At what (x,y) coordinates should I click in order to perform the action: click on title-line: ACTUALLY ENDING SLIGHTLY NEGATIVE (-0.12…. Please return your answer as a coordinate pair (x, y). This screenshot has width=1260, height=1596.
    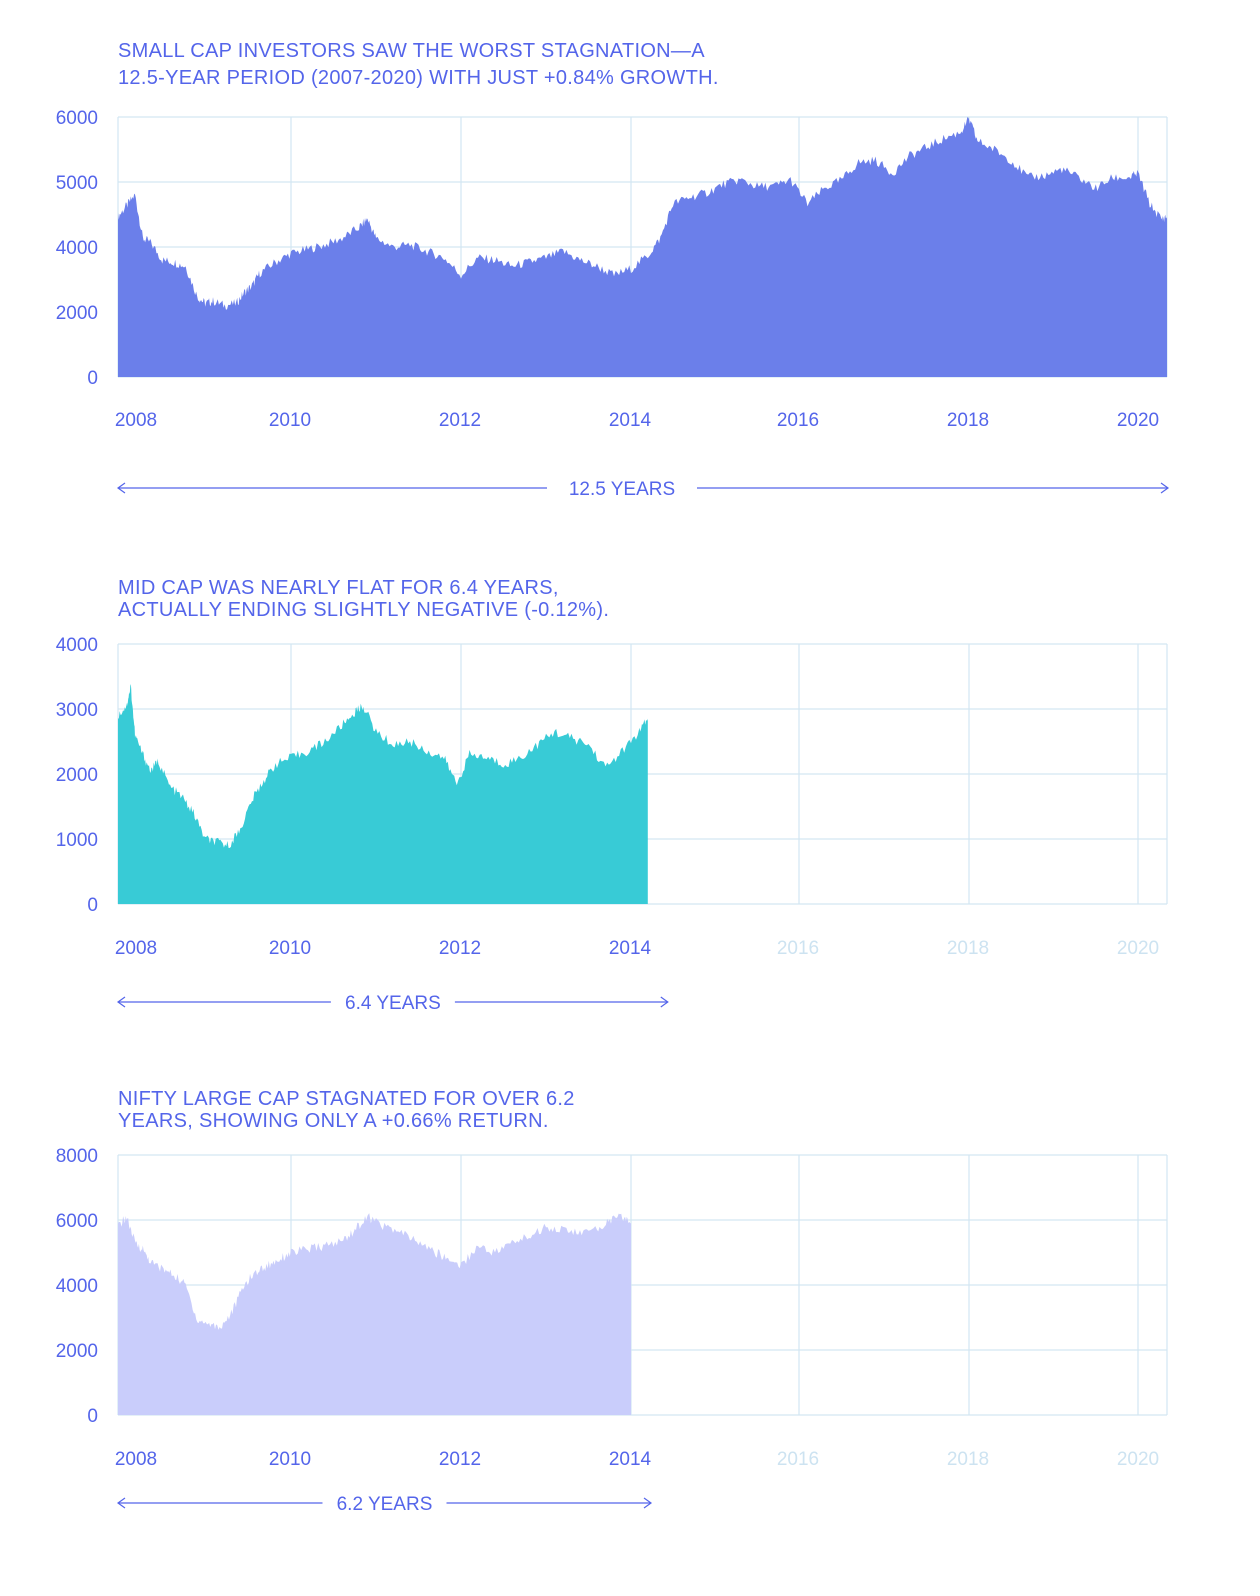
    Looking at the image, I should click on (364, 610).